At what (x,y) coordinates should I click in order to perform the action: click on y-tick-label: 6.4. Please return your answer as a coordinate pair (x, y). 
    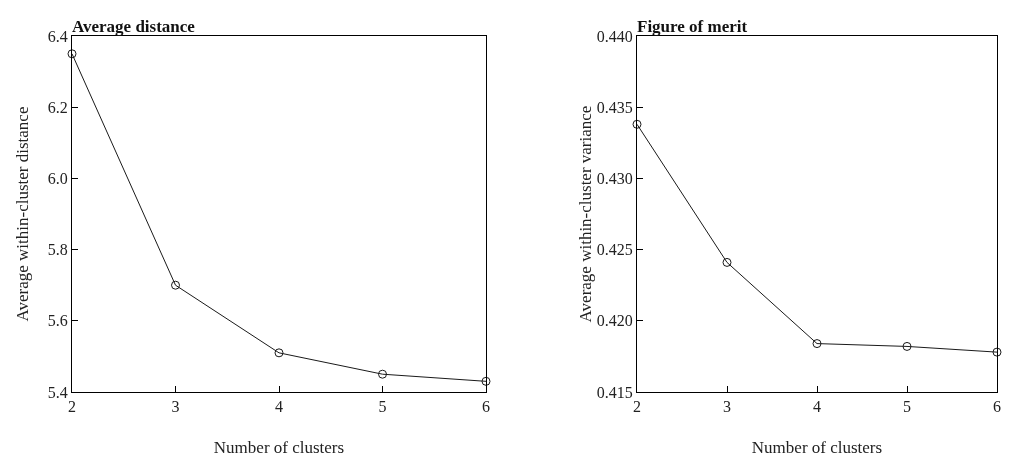
    Looking at the image, I should click on (57, 36).